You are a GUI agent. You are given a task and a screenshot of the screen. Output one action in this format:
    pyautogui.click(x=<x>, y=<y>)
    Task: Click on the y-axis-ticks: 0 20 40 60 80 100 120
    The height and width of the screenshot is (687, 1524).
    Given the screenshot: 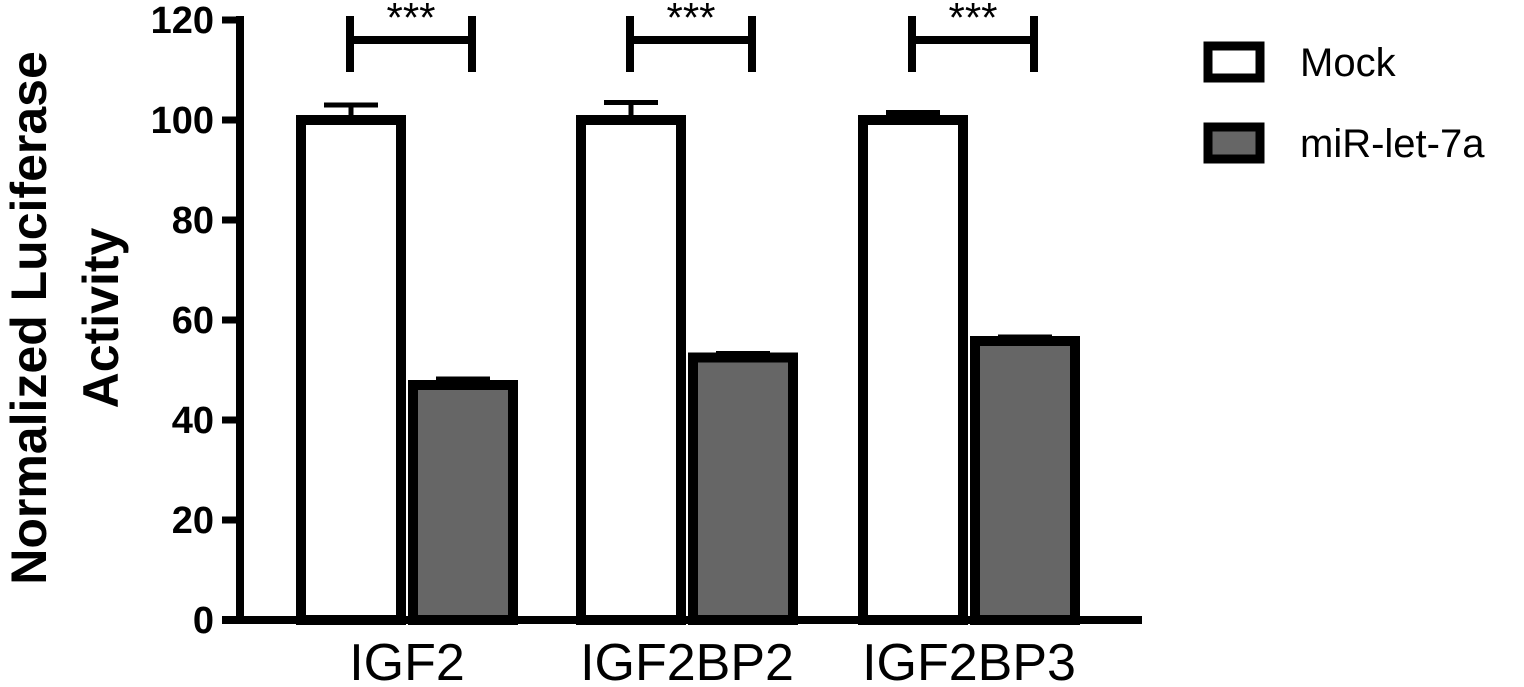 What is the action you would take?
    pyautogui.click(x=195, y=321)
    